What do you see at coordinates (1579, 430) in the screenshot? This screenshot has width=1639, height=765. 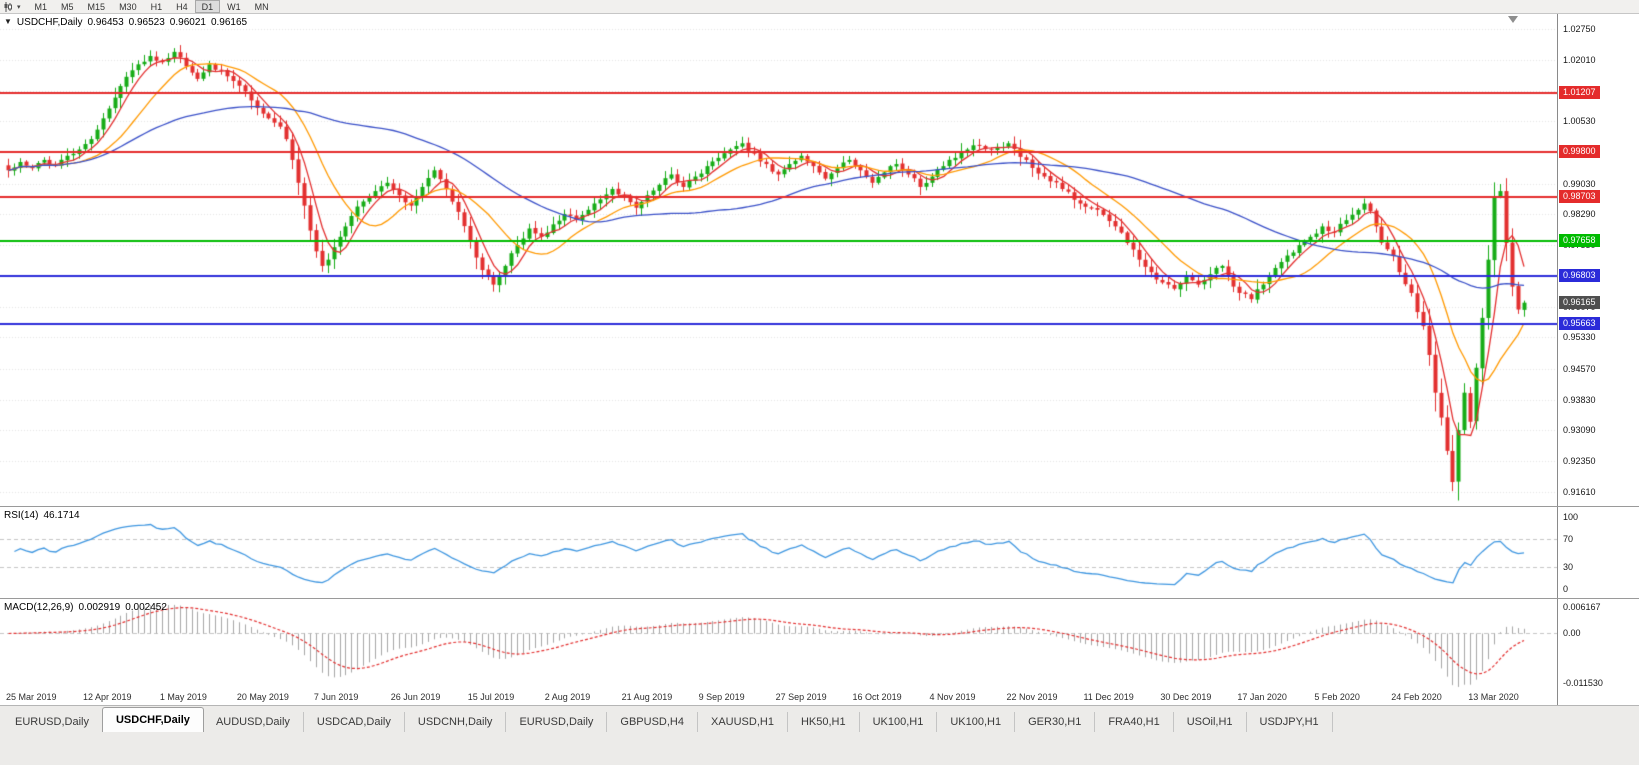 I see `price-axis-tick: 0.93090` at bounding box center [1579, 430].